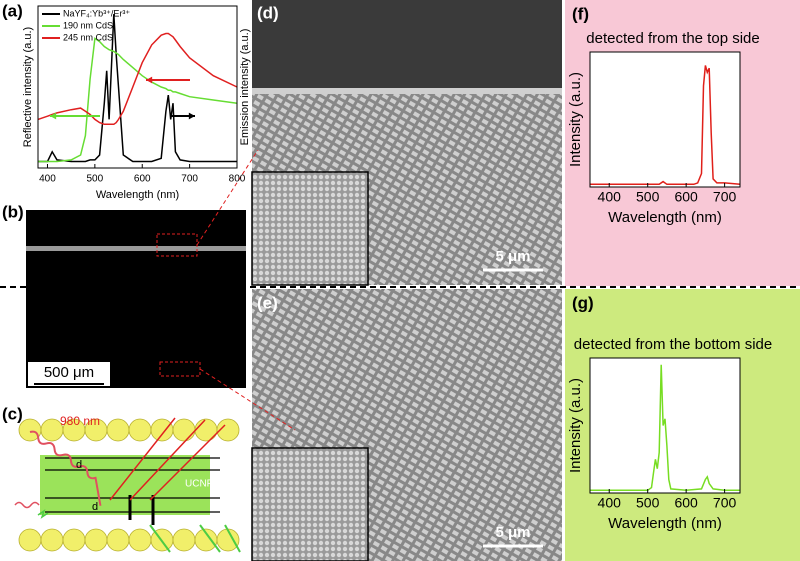 The height and width of the screenshot is (561, 800). Describe the element at coordinates (237, 179) in the screenshot. I see `x-tick-label: 800` at that location.